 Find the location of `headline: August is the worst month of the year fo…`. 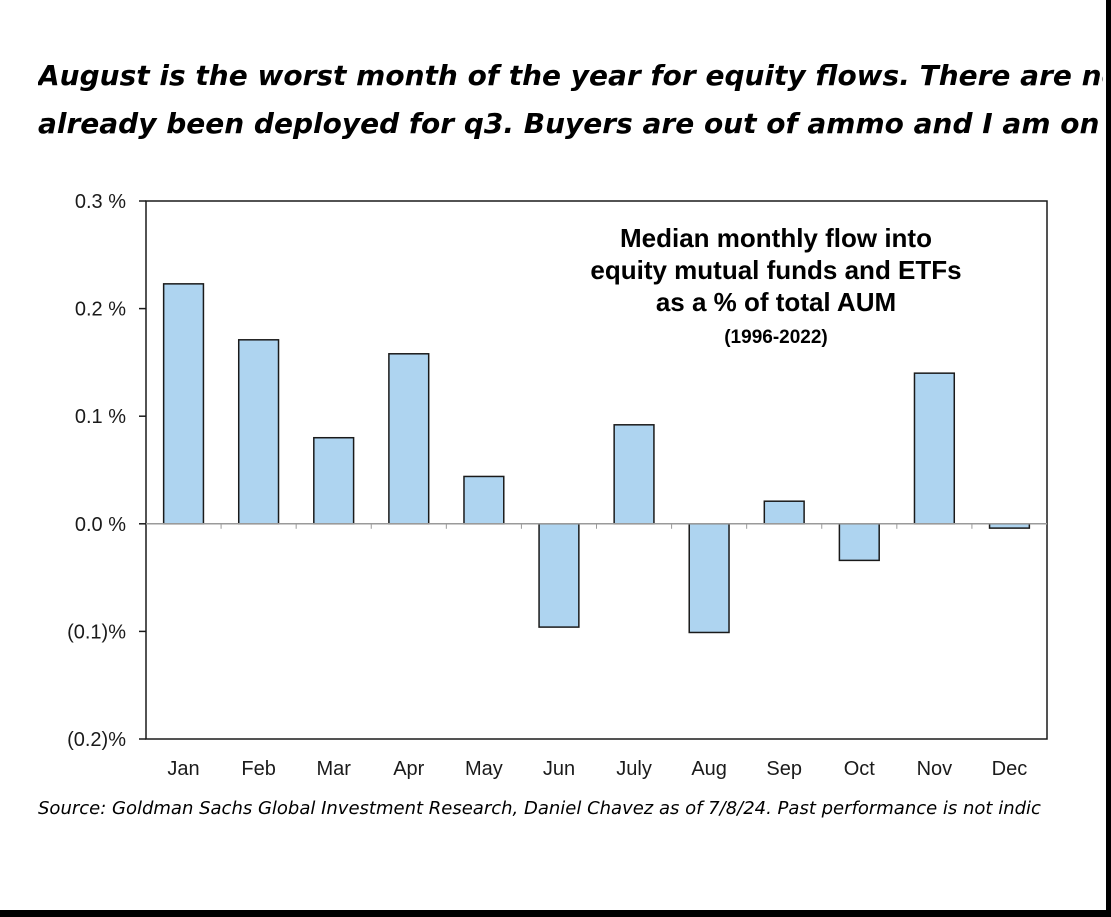

headline: August is the worst month of the year fo… is located at coordinates (570, 100).